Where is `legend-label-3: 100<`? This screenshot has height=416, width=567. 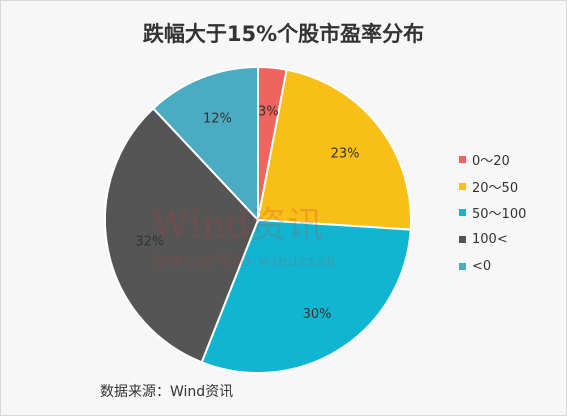 legend-label-3: 100< is located at coordinates (490, 240).